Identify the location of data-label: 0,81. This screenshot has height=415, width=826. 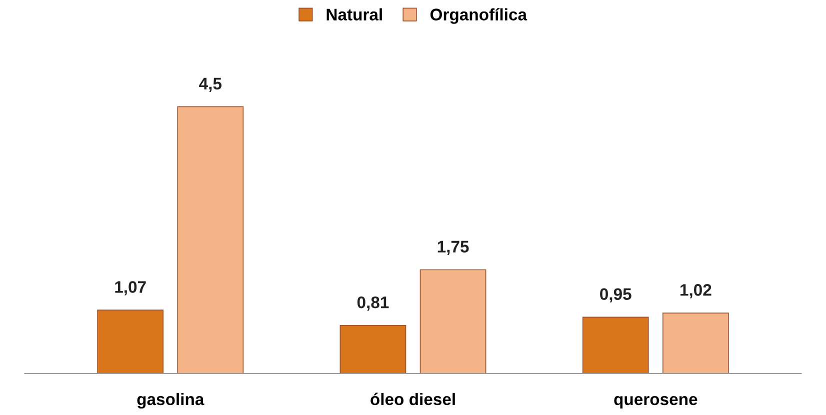
(373, 303).